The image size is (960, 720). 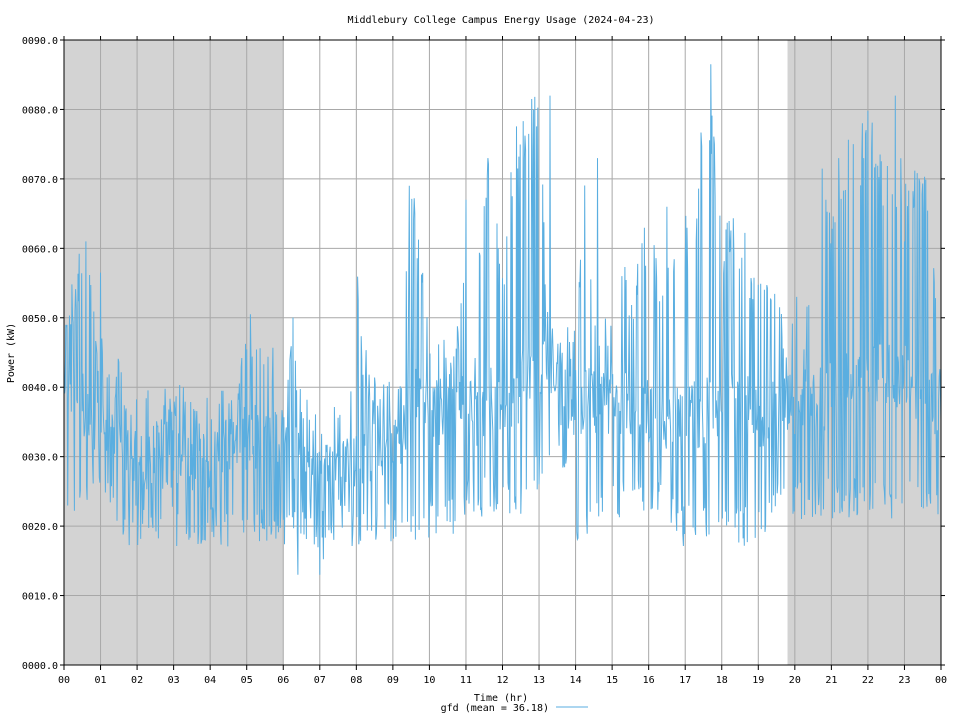 I want to click on legend: gfd (mean = 36.18), so click(x=514, y=708).